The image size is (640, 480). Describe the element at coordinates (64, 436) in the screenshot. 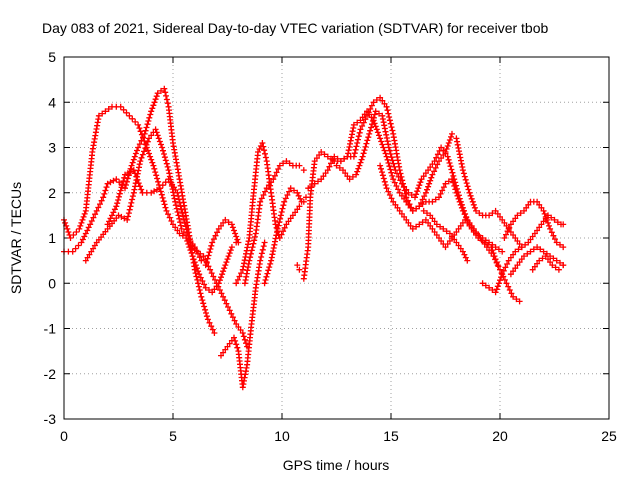

I see `x-tick-label: 0` at that location.